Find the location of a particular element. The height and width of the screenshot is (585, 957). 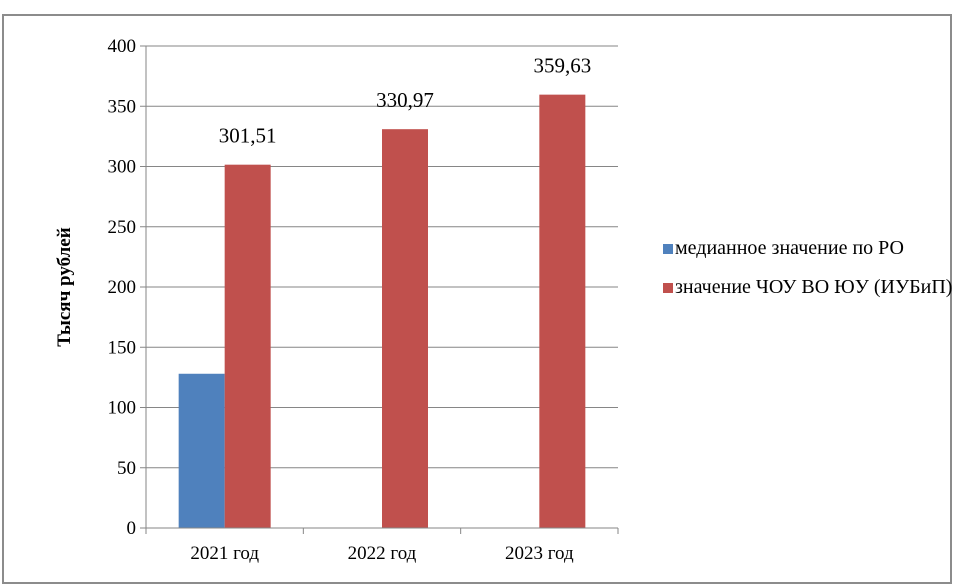

y-tick-label: 200 is located at coordinates (122, 287).